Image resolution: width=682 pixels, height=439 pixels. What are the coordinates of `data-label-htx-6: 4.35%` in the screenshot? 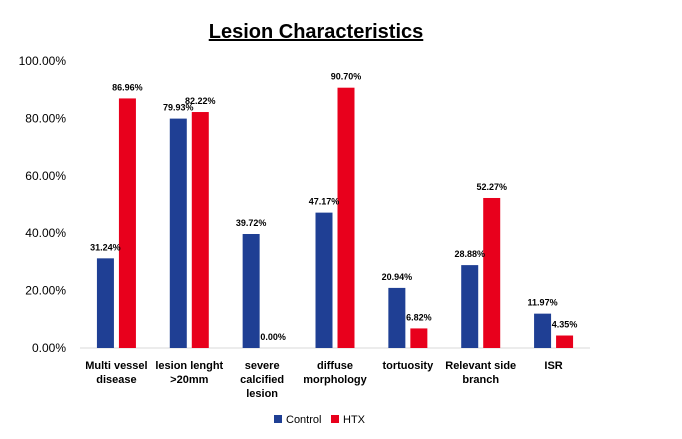 It's located at (565, 325).